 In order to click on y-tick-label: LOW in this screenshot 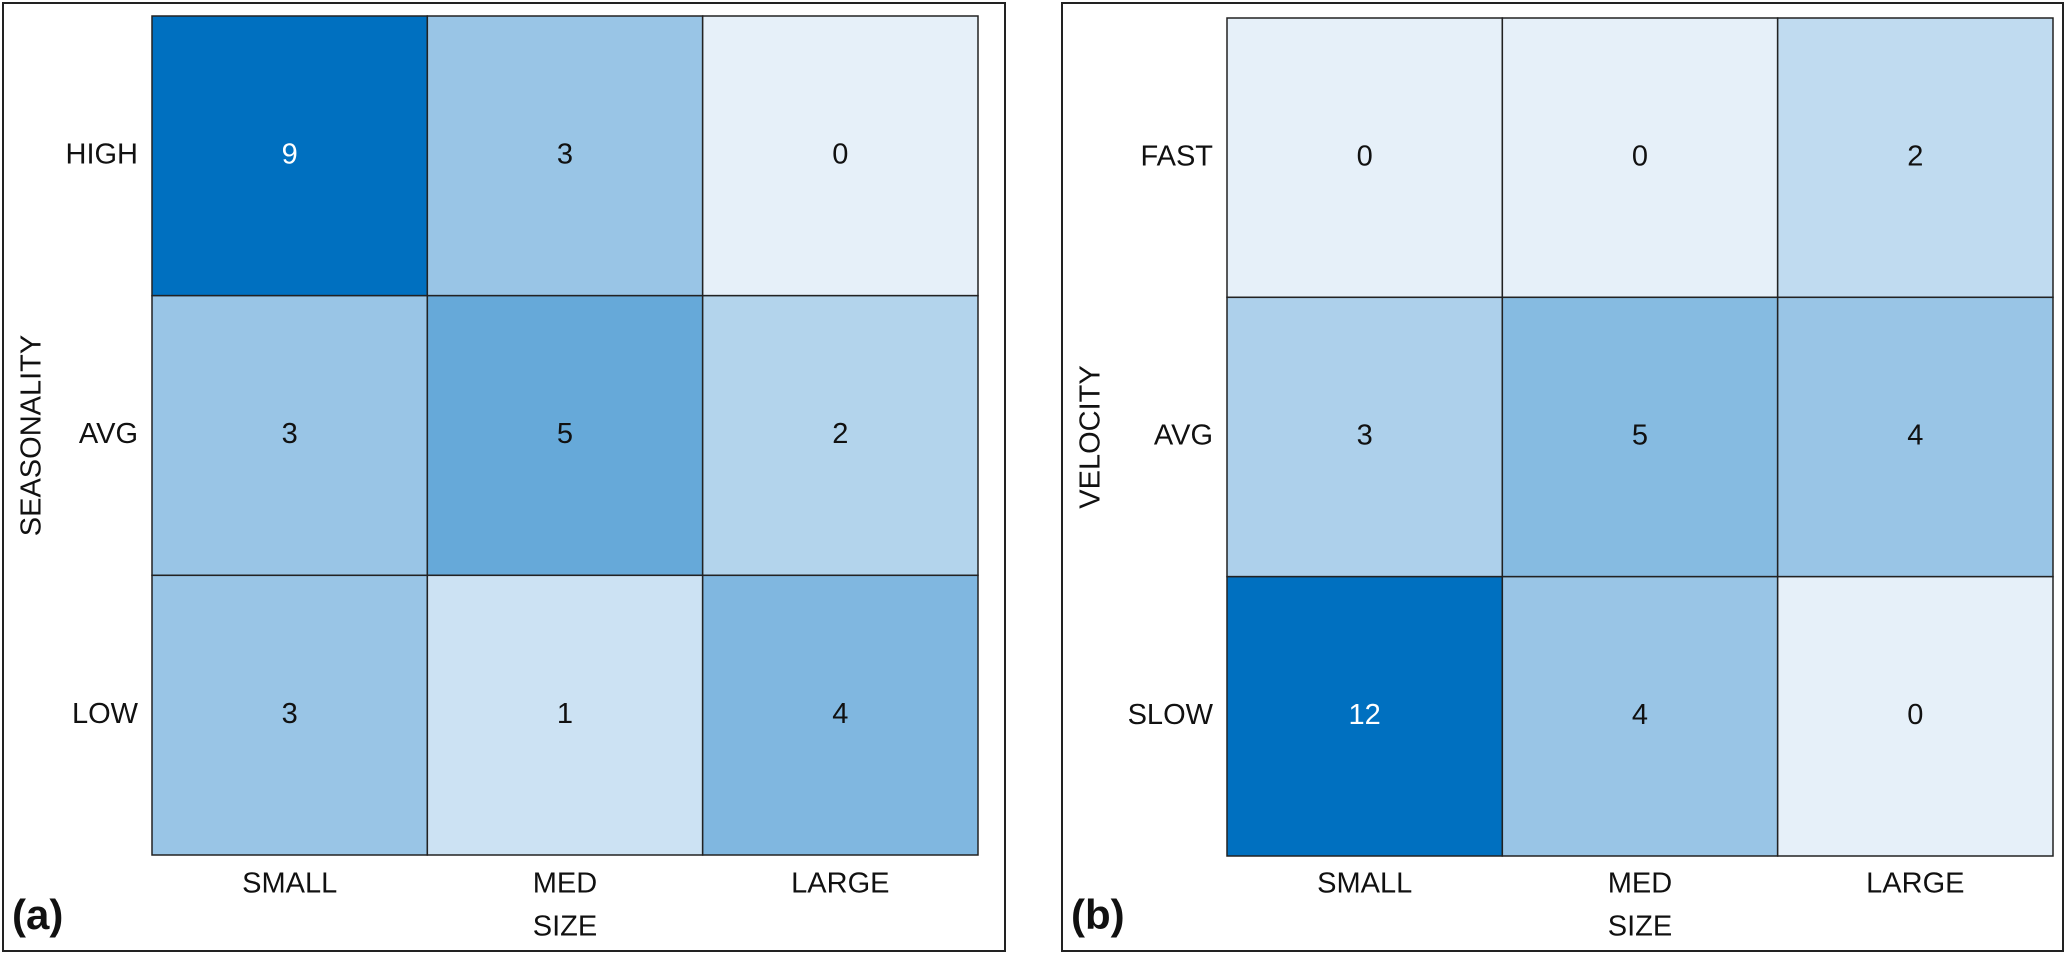, I will do `click(105, 714)`.